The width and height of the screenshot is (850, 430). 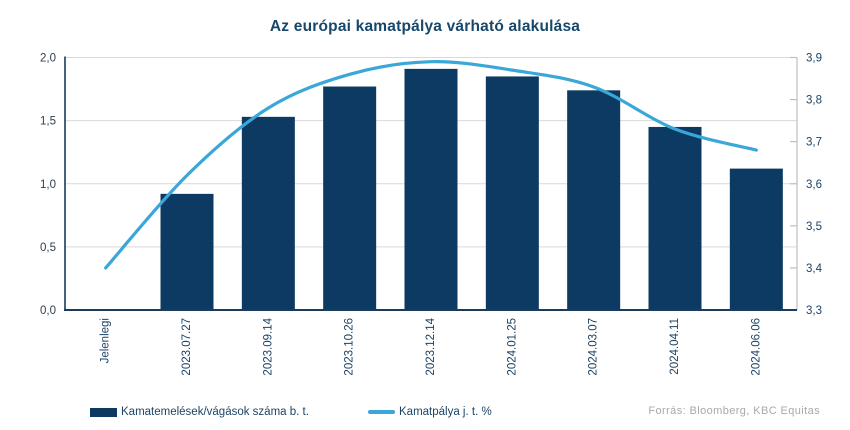 I want to click on legend-item-line: Kamatpálya j. t. %, so click(x=430, y=412).